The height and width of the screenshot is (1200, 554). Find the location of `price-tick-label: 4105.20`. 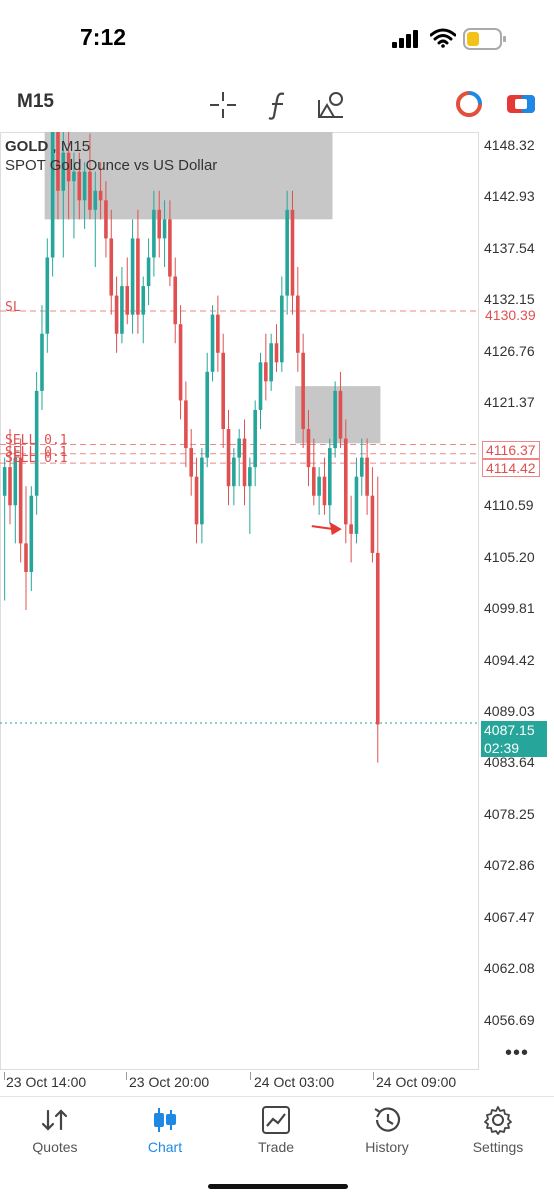

price-tick-label: 4105.20 is located at coordinates (509, 557).